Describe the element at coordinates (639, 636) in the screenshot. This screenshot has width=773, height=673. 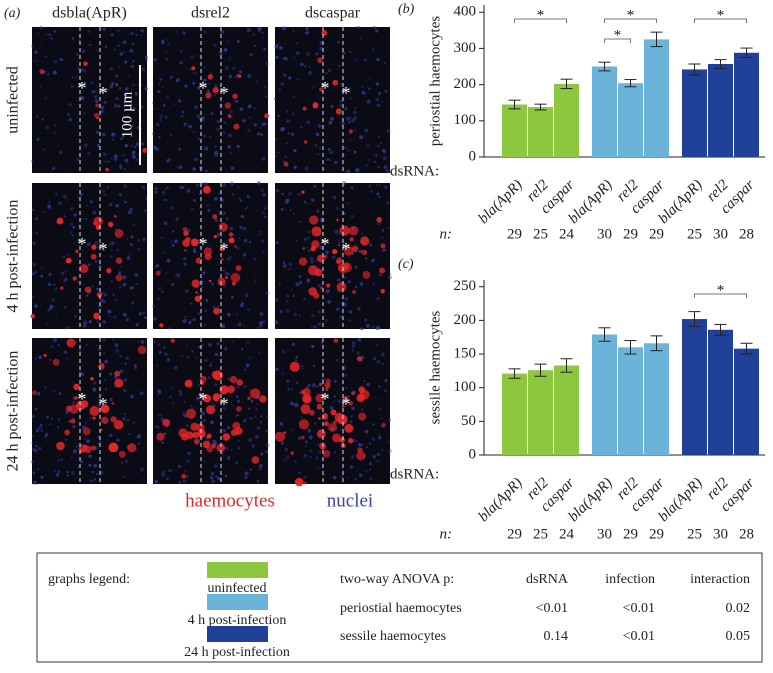
I see `table-cell: <0.01` at that location.